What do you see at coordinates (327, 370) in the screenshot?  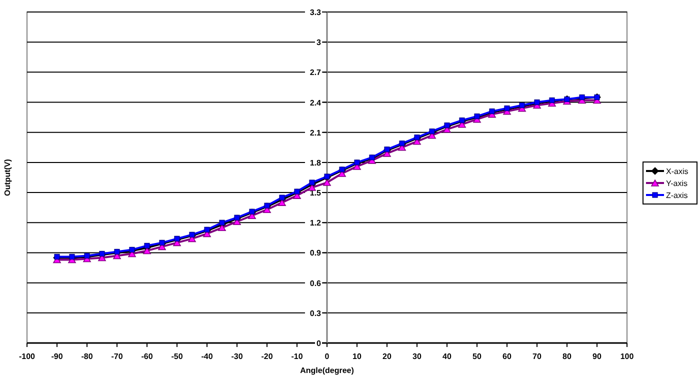 I see `x-axis-title: Angle(degree)` at bounding box center [327, 370].